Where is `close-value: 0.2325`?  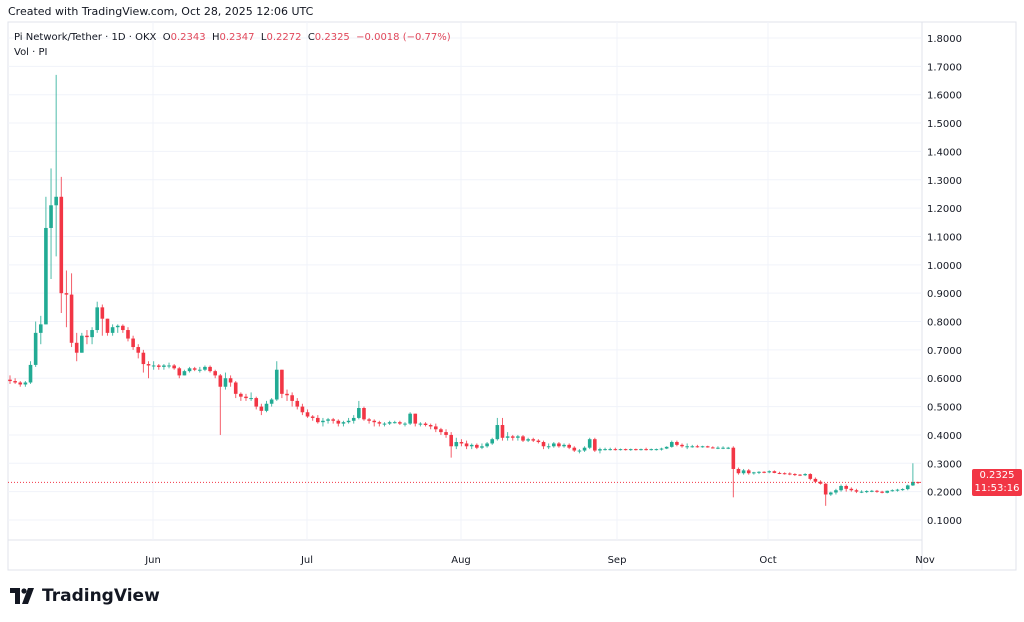 close-value: 0.2325 is located at coordinates (332, 37).